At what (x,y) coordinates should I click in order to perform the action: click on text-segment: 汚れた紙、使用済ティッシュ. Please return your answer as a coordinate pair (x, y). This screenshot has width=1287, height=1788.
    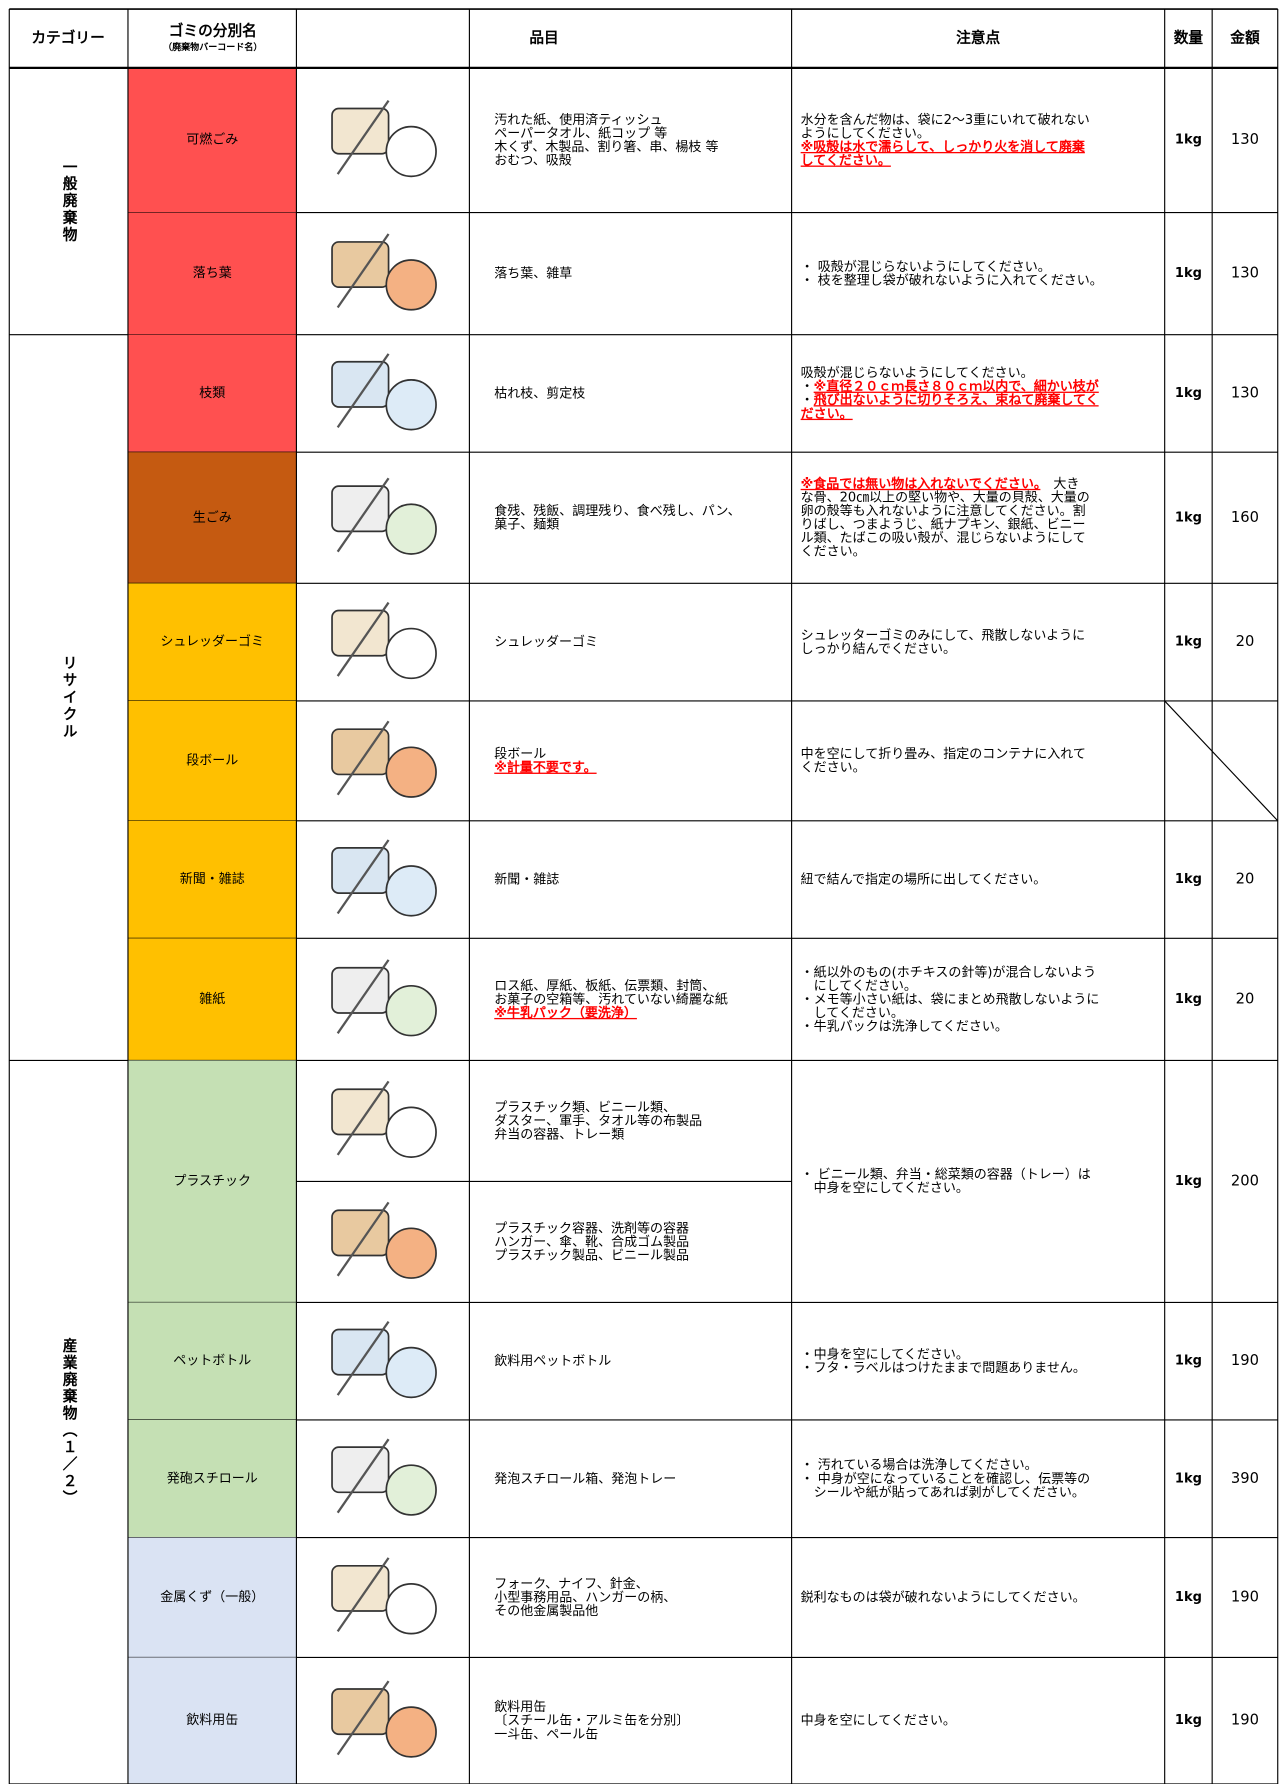
    Looking at the image, I should click on (578, 119).